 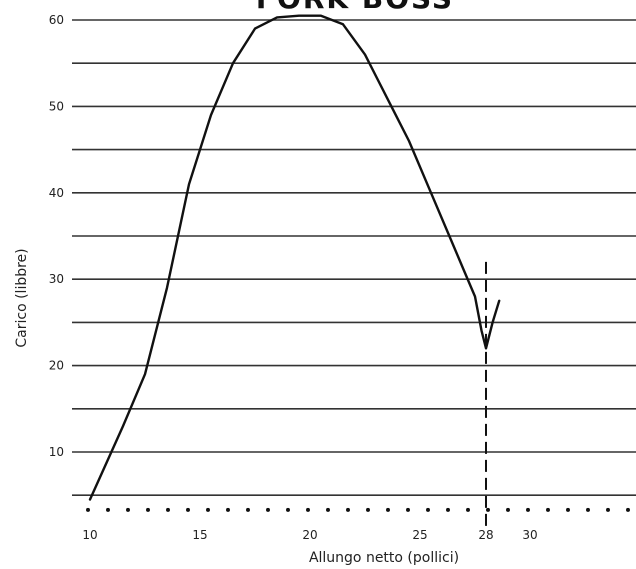 What do you see at coordinates (56, 193) in the screenshot?
I see `y-tick-label: 40` at bounding box center [56, 193].